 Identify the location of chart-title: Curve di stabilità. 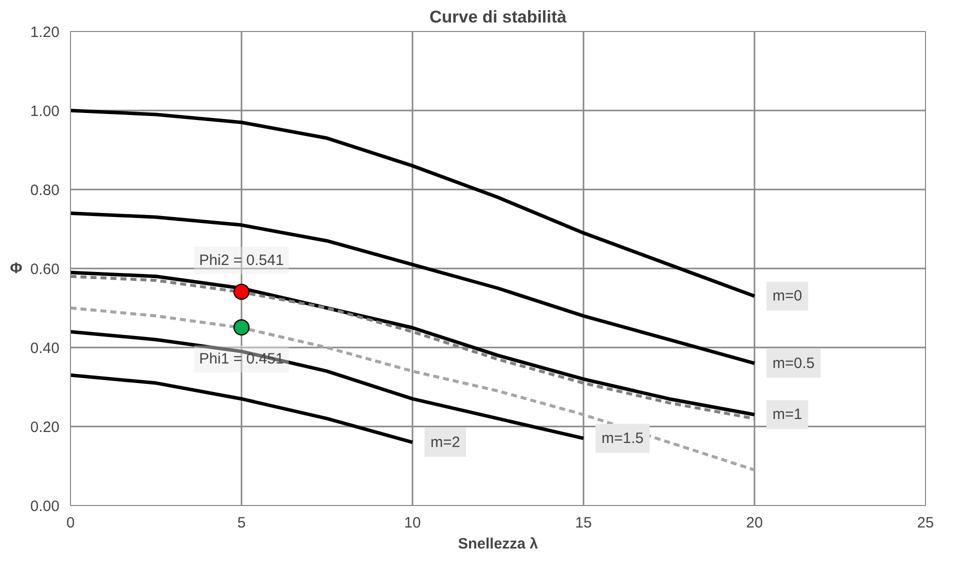
(499, 17).